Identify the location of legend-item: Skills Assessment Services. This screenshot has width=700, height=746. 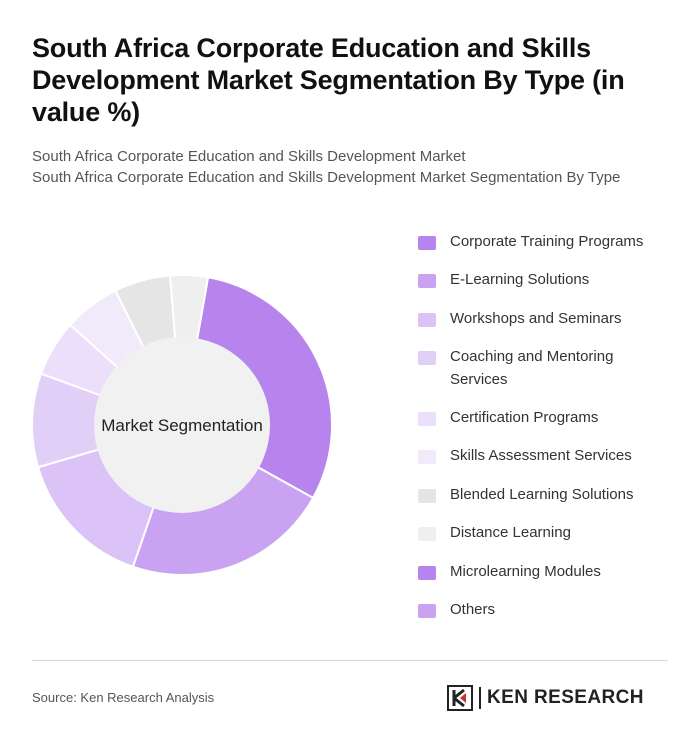
(534, 455).